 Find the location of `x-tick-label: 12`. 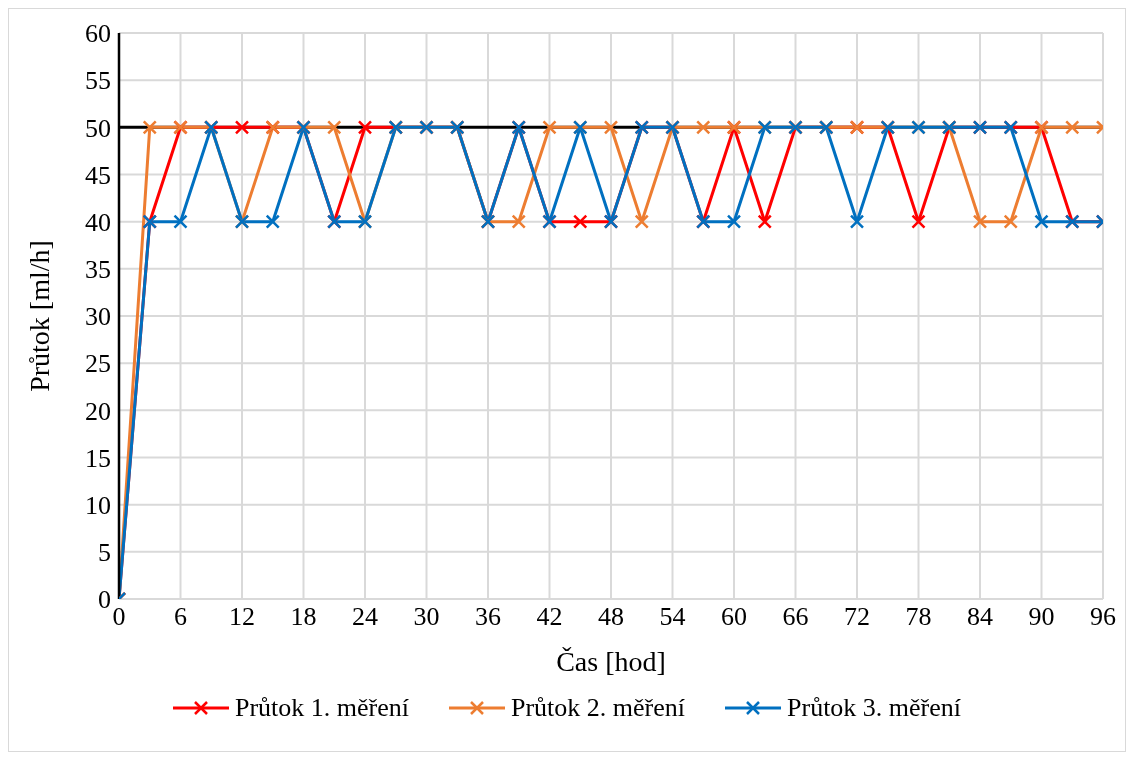

x-tick-label: 12 is located at coordinates (242, 617).